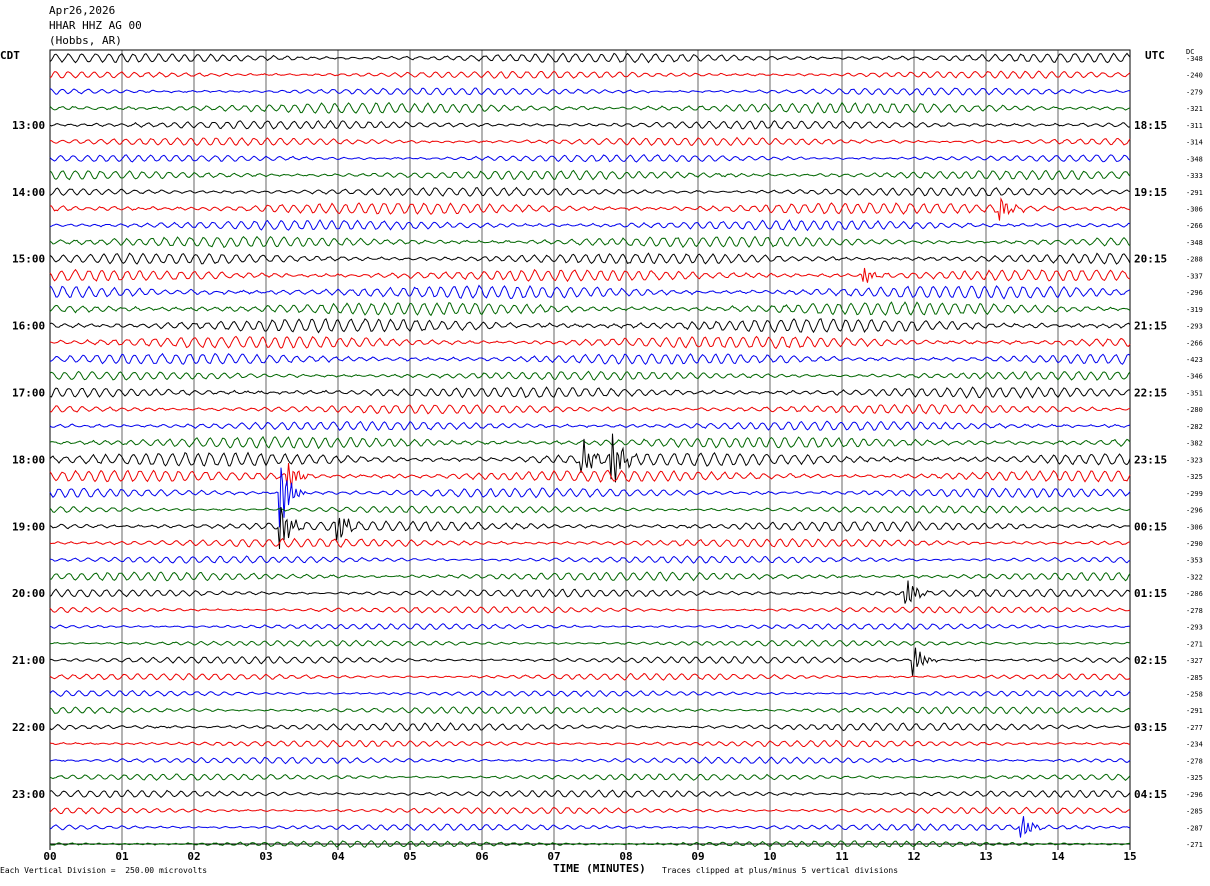  What do you see at coordinates (28, 125) in the screenshot?
I see `cdt-hour-label: 13:00` at bounding box center [28, 125].